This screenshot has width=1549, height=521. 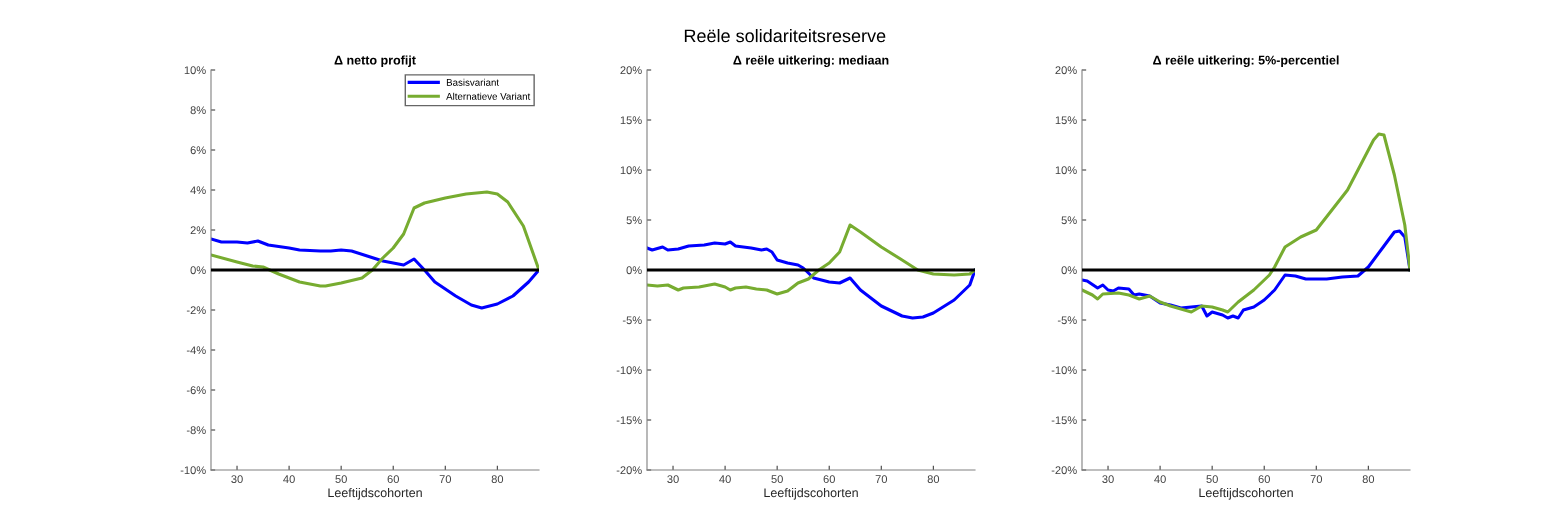 I want to click on chart-subtitle: Δ reële uitkering: 5%-percentiel, so click(x=1246, y=61).